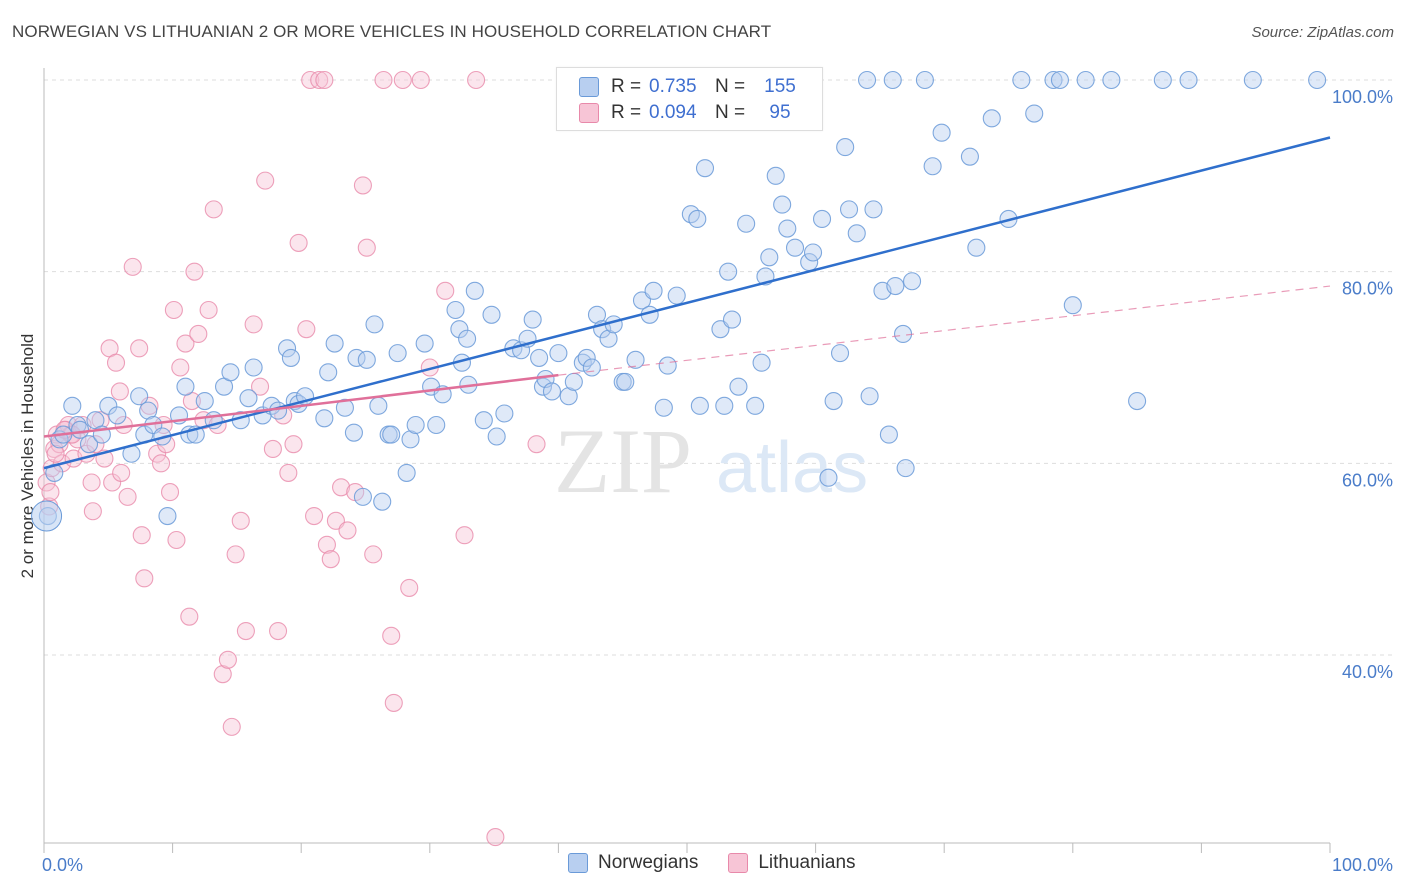 The height and width of the screenshot is (892, 1406). Describe the element at coordinates (47, 516) in the screenshot. I see `norwegian-cluster-point` at that location.